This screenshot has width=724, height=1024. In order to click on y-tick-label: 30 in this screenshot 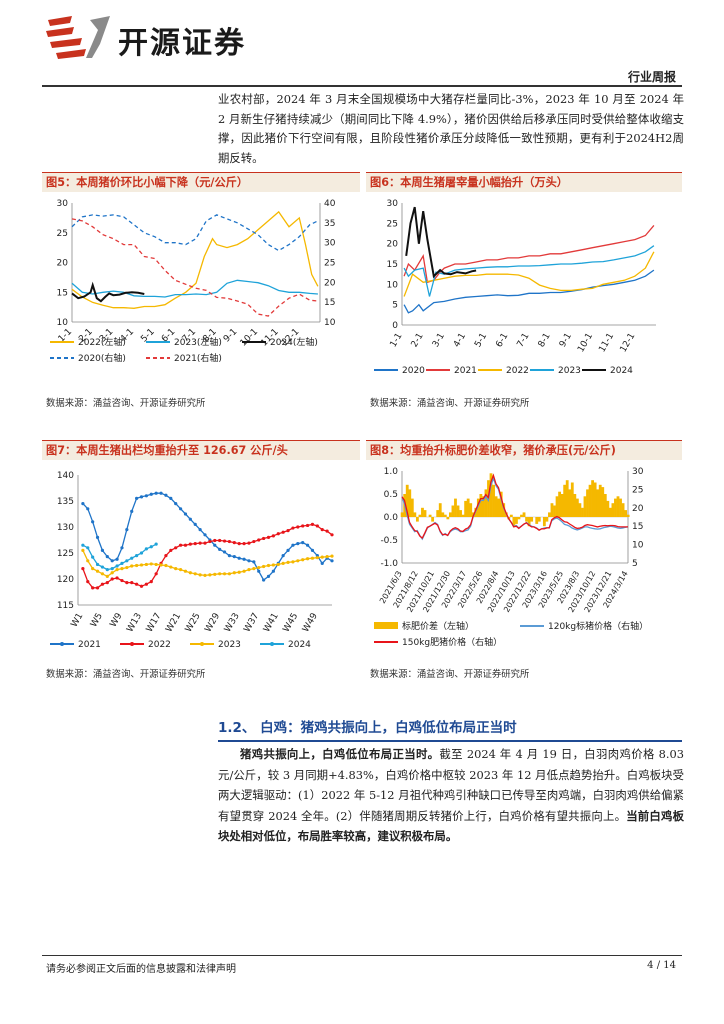, I will do `click(393, 204)`.